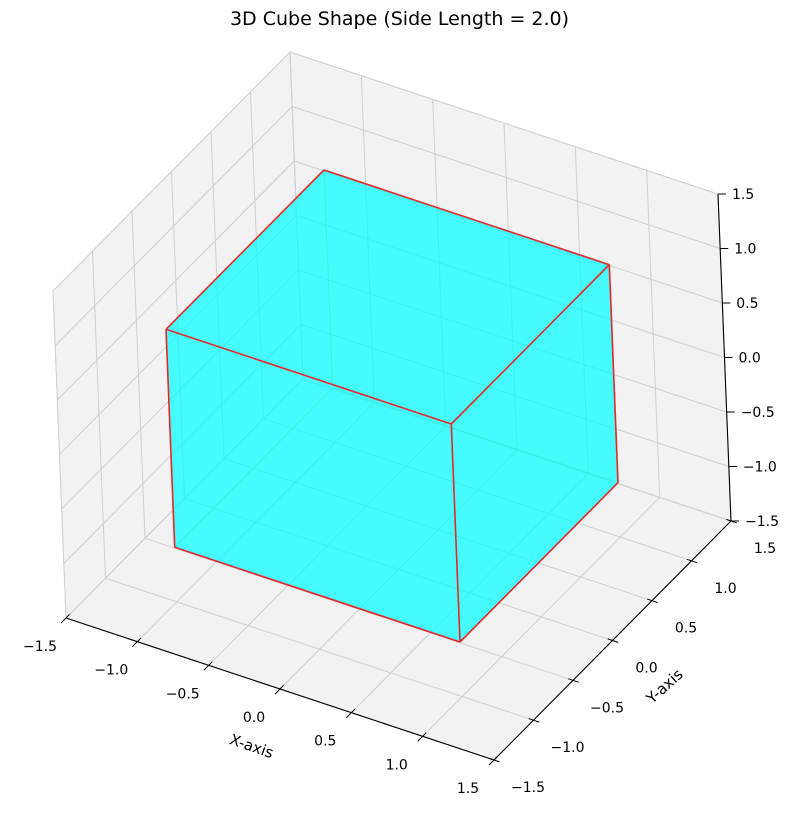 The width and height of the screenshot is (799, 821). Describe the element at coordinates (646, 669) in the screenshot. I see `y-tick-label: 0.0` at that location.